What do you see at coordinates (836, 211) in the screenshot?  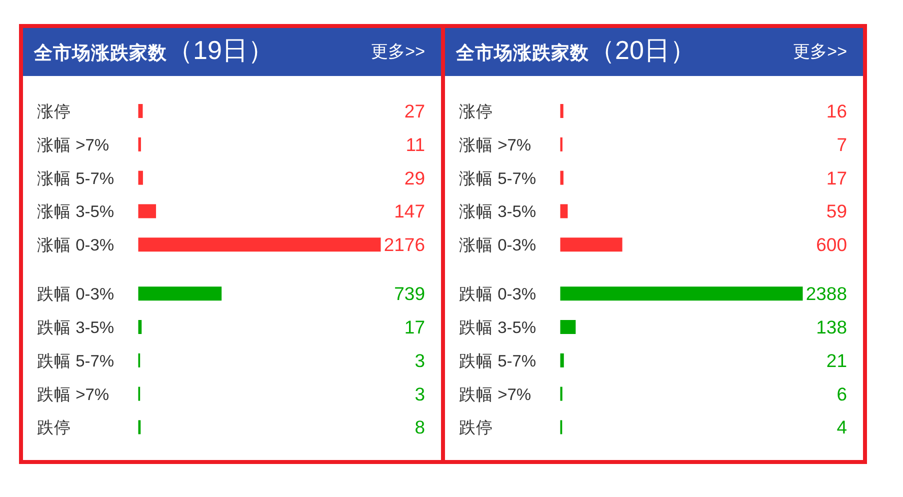 I see `value-label: 59` at bounding box center [836, 211].